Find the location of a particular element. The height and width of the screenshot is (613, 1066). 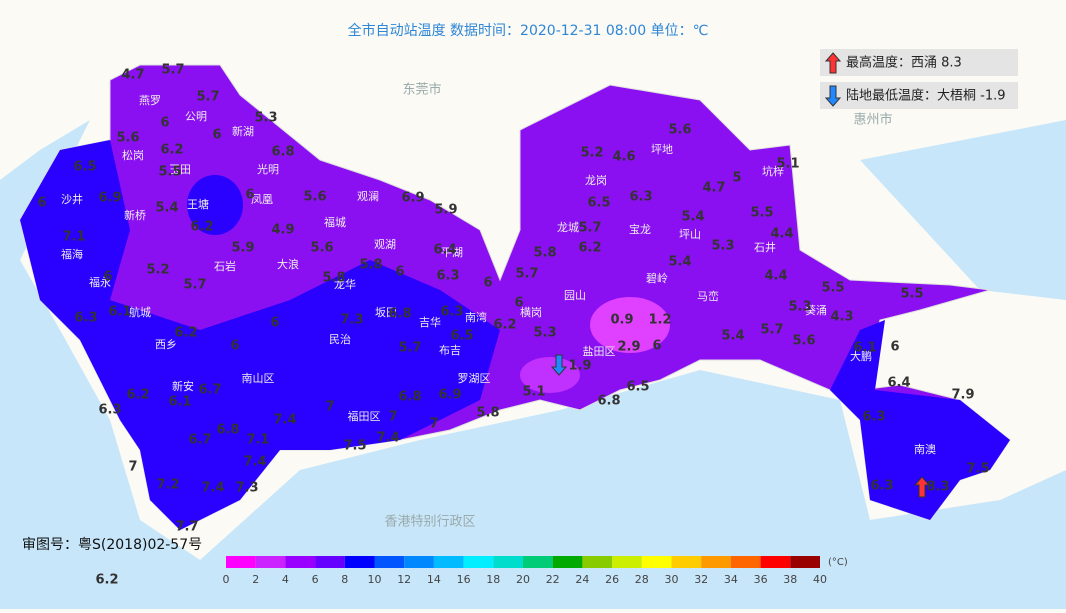

scale-tick-label: 40 is located at coordinates (820, 579).